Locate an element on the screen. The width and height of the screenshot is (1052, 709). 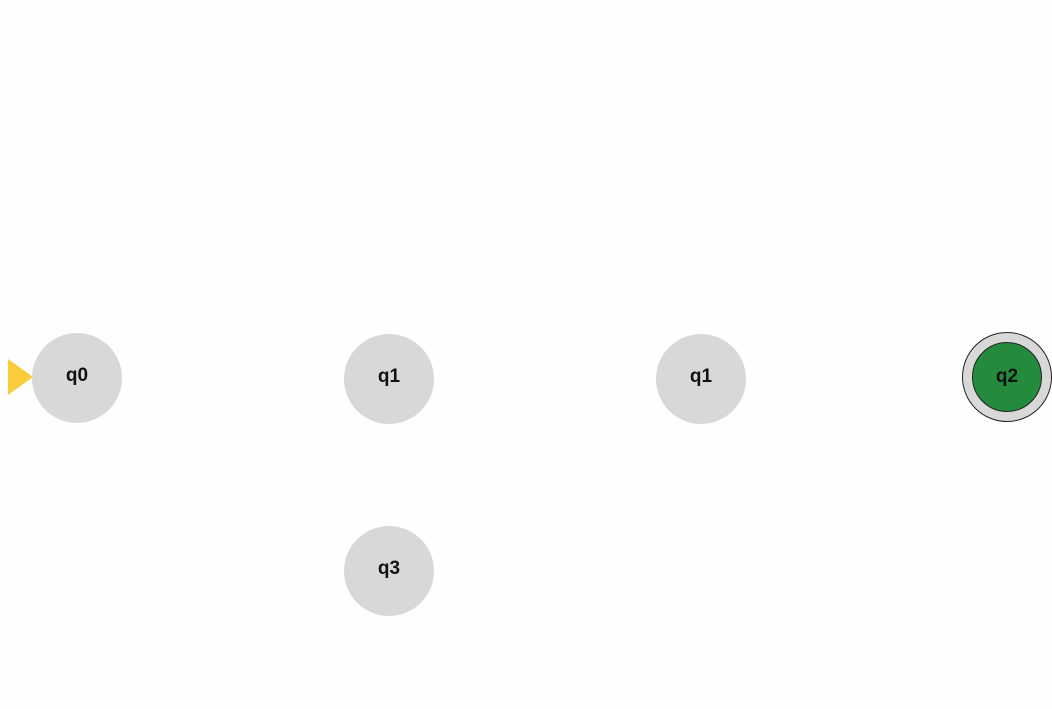
state-q1-second: q1 is located at coordinates (701, 379).